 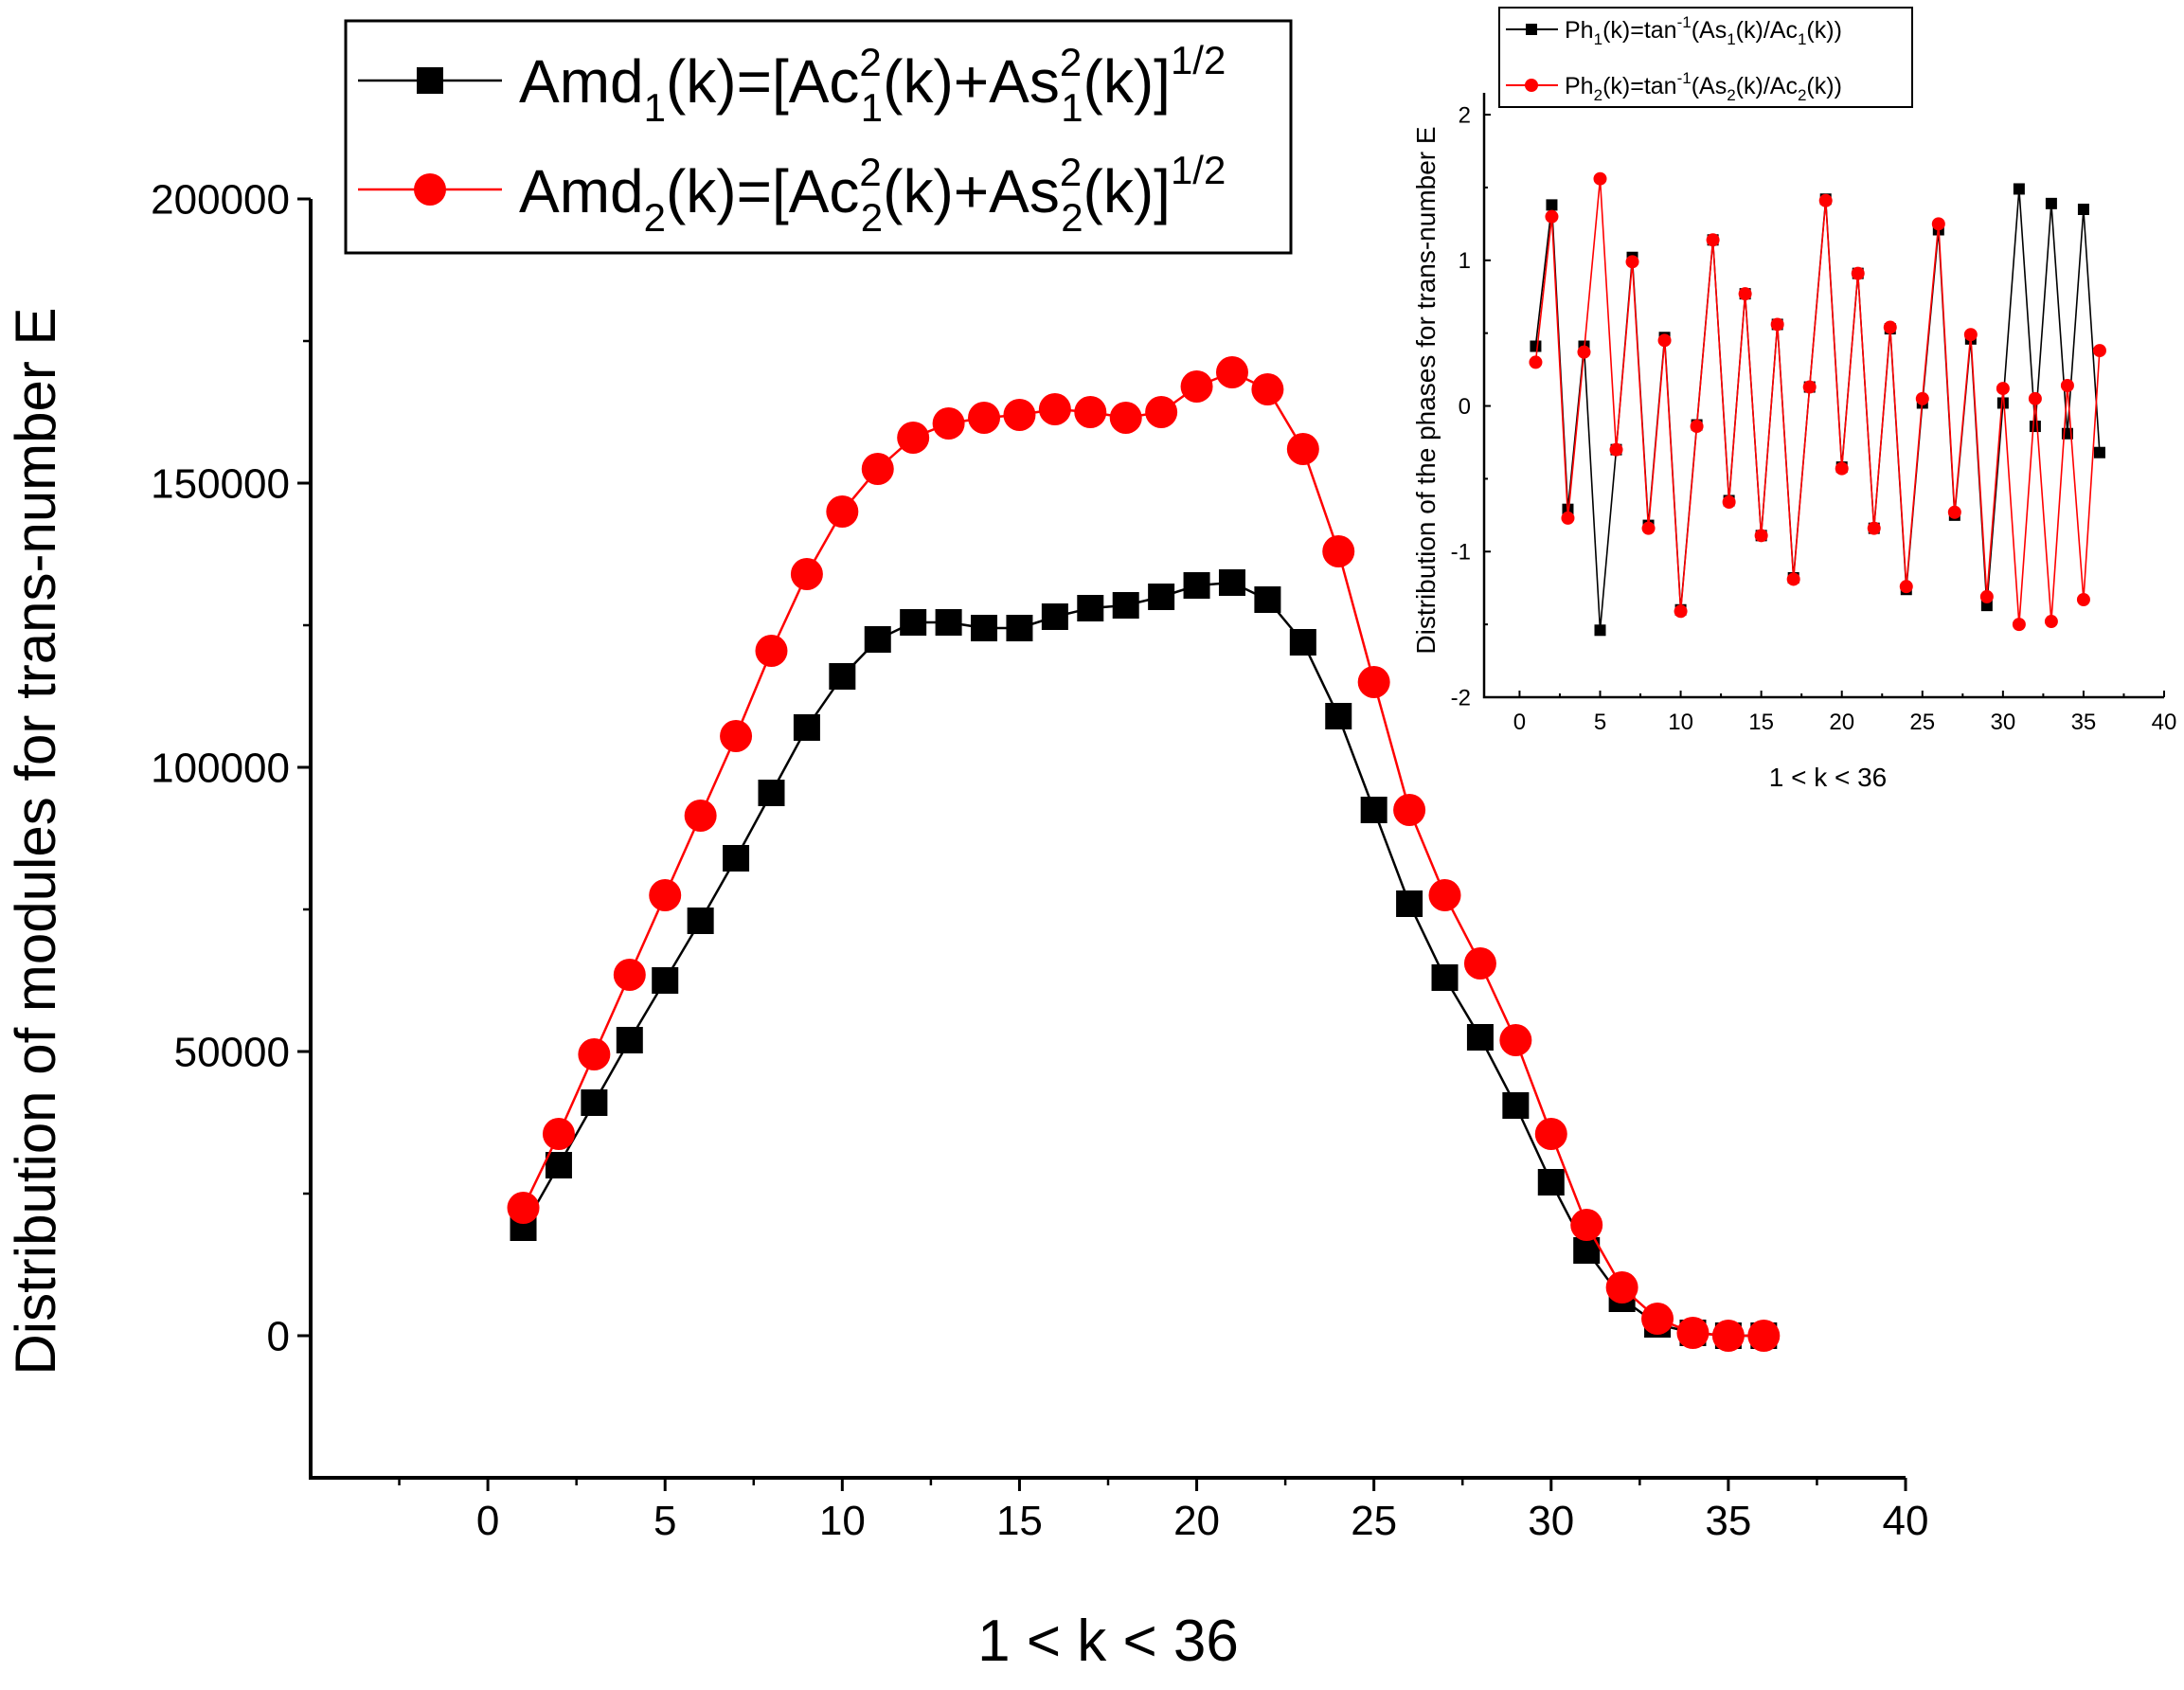 What do you see at coordinates (2164, 722) in the screenshot?
I see `inset-x-tick-label: 40` at bounding box center [2164, 722].